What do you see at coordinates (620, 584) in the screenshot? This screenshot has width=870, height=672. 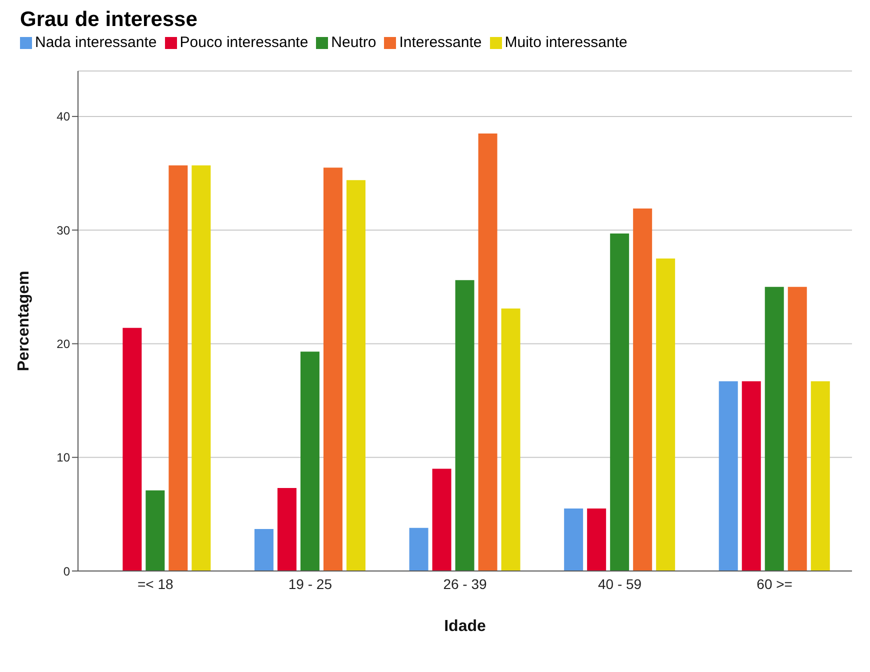 I see `x-tick-label: 40 - 59` at bounding box center [620, 584].